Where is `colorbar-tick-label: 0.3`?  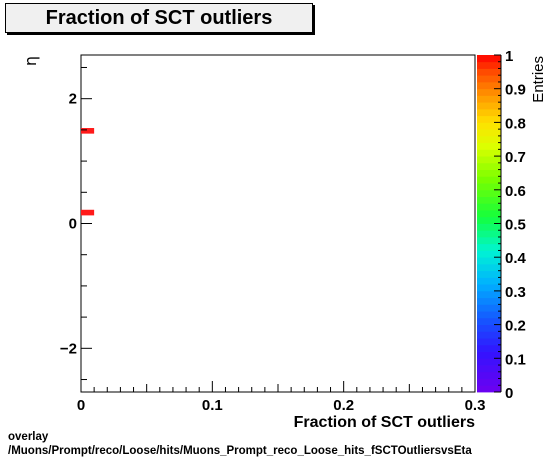
colorbar-tick-label: 0.3 is located at coordinates (515, 292).